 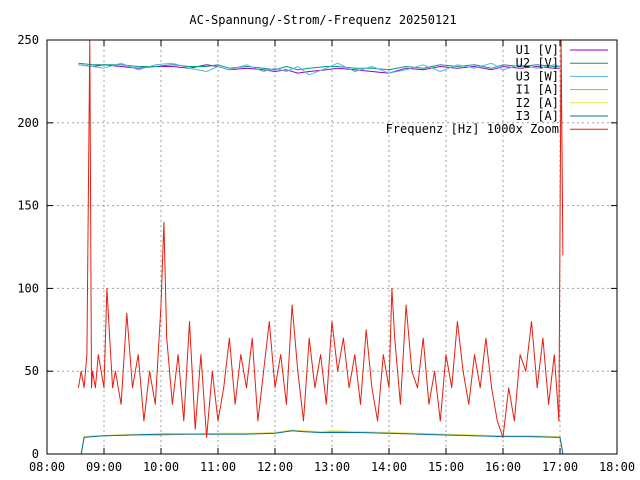 I want to click on x-tick-label: 08:00, so click(x=47, y=467).